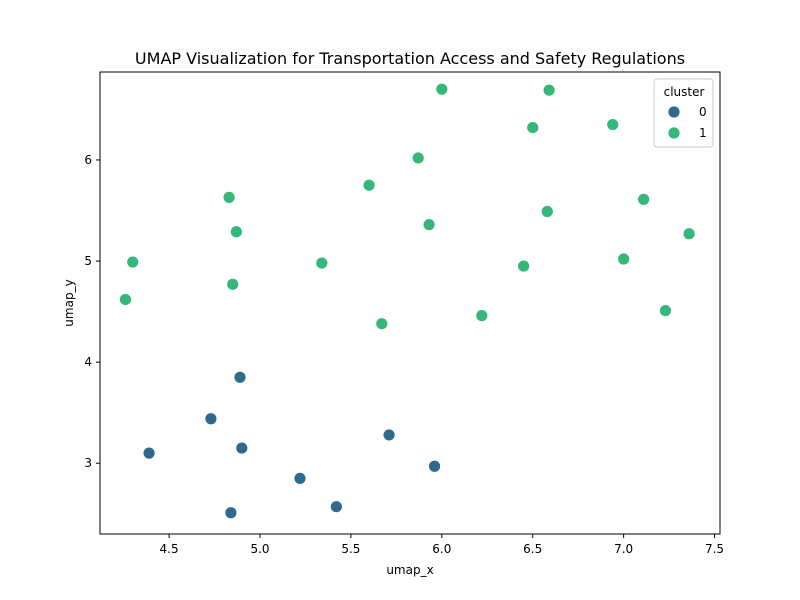 The height and width of the screenshot is (600, 800). What do you see at coordinates (88, 160) in the screenshot?
I see `y-tick-label: 6` at bounding box center [88, 160].